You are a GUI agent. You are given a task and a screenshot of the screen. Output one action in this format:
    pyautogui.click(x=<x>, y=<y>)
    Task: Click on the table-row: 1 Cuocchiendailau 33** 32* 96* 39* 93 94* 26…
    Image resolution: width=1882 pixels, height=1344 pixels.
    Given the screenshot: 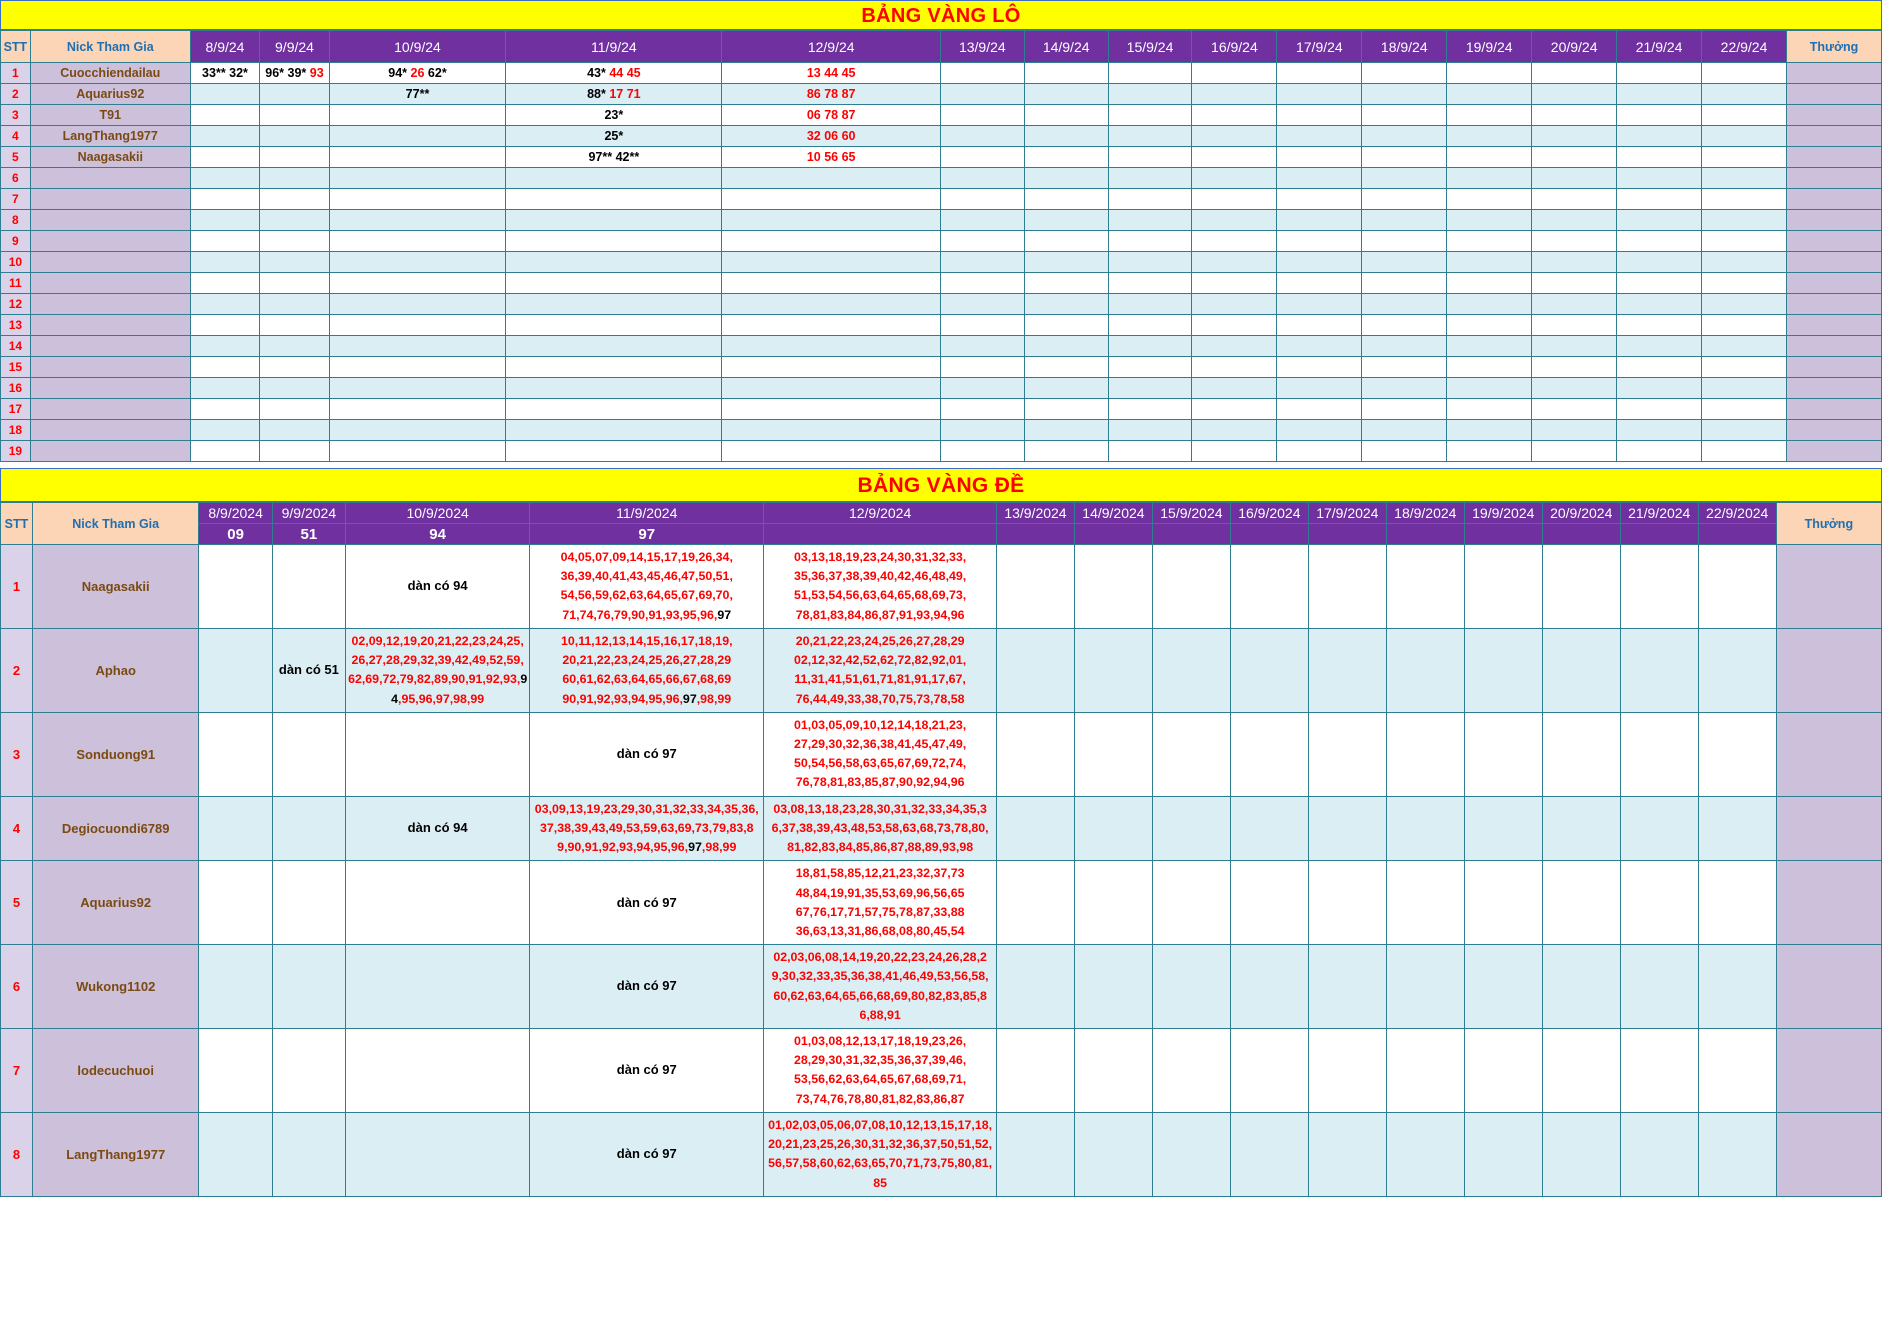 What is the action you would take?
    pyautogui.click(x=941, y=73)
    